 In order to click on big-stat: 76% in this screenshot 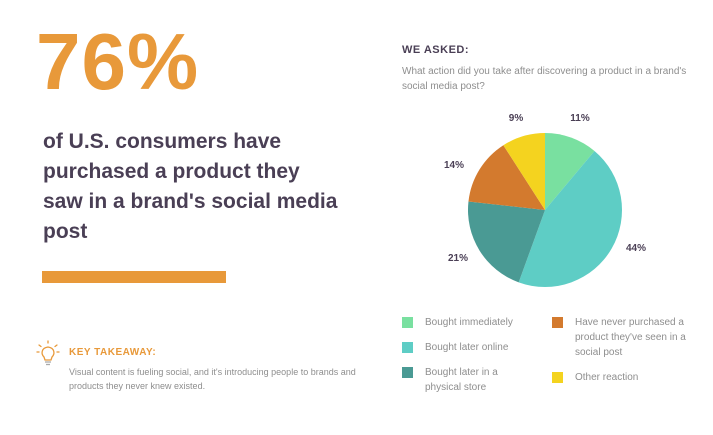, I will do `click(118, 61)`.